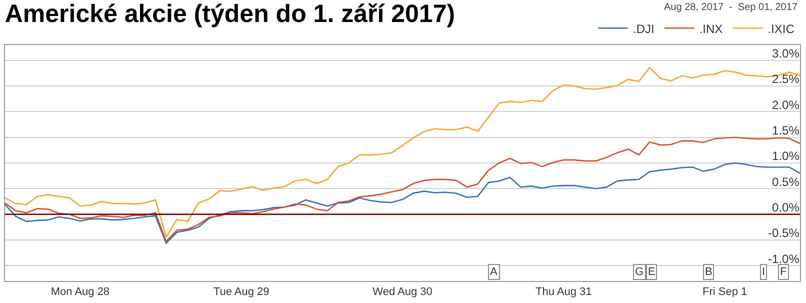 This screenshot has height=303, width=806. What do you see at coordinates (786, 53) in the screenshot?
I see `y-tick-label: 3.0%` at bounding box center [786, 53].